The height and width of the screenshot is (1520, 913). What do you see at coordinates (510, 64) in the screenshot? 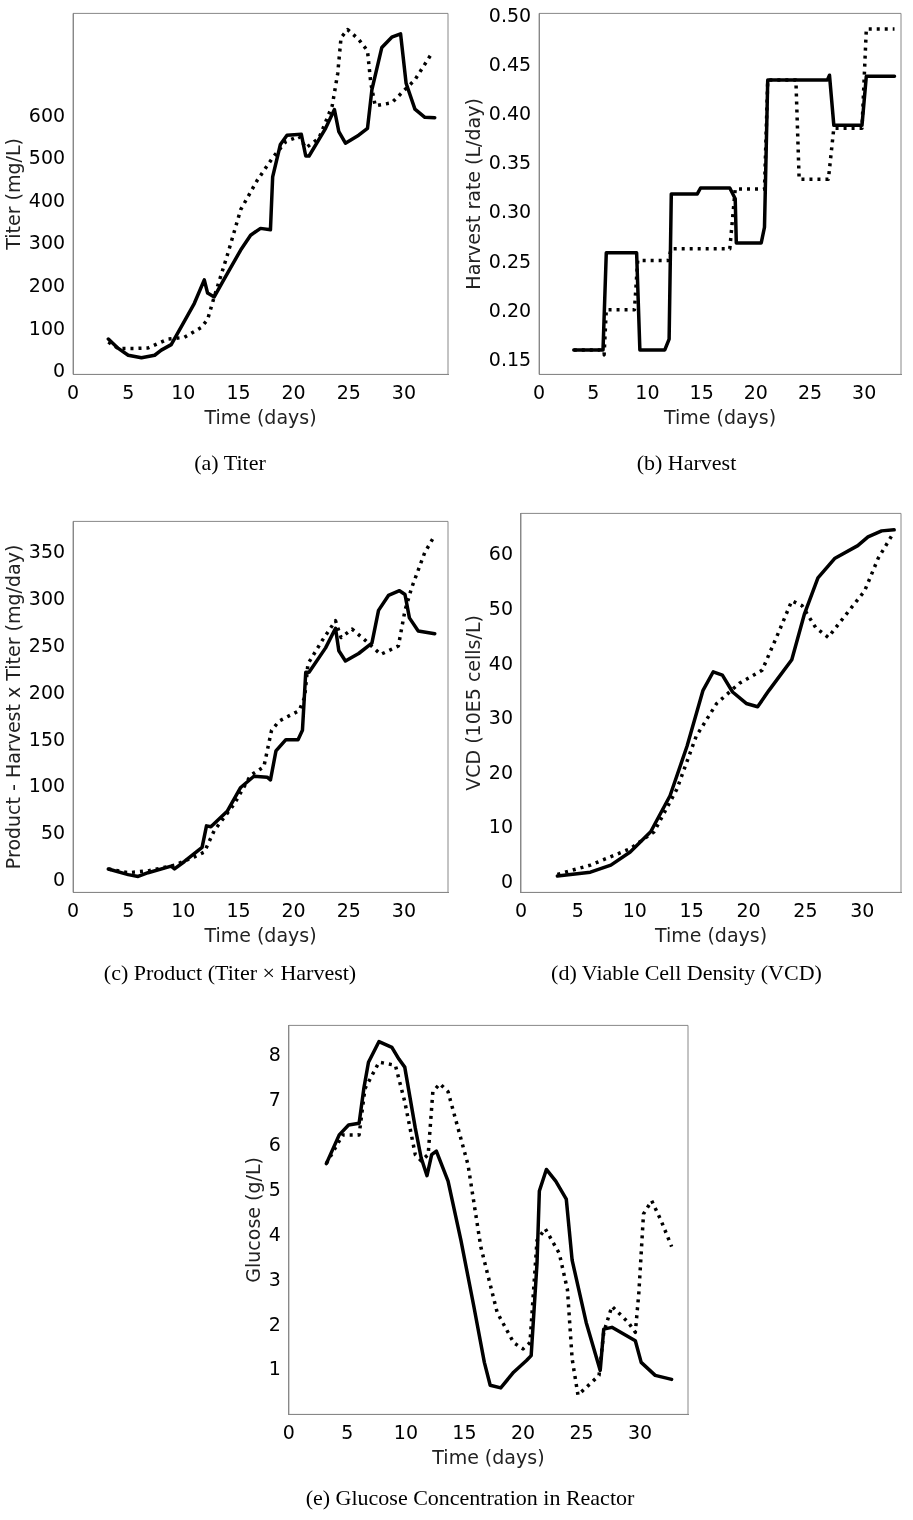
I see `y-tick-label: 0.45` at bounding box center [510, 64].